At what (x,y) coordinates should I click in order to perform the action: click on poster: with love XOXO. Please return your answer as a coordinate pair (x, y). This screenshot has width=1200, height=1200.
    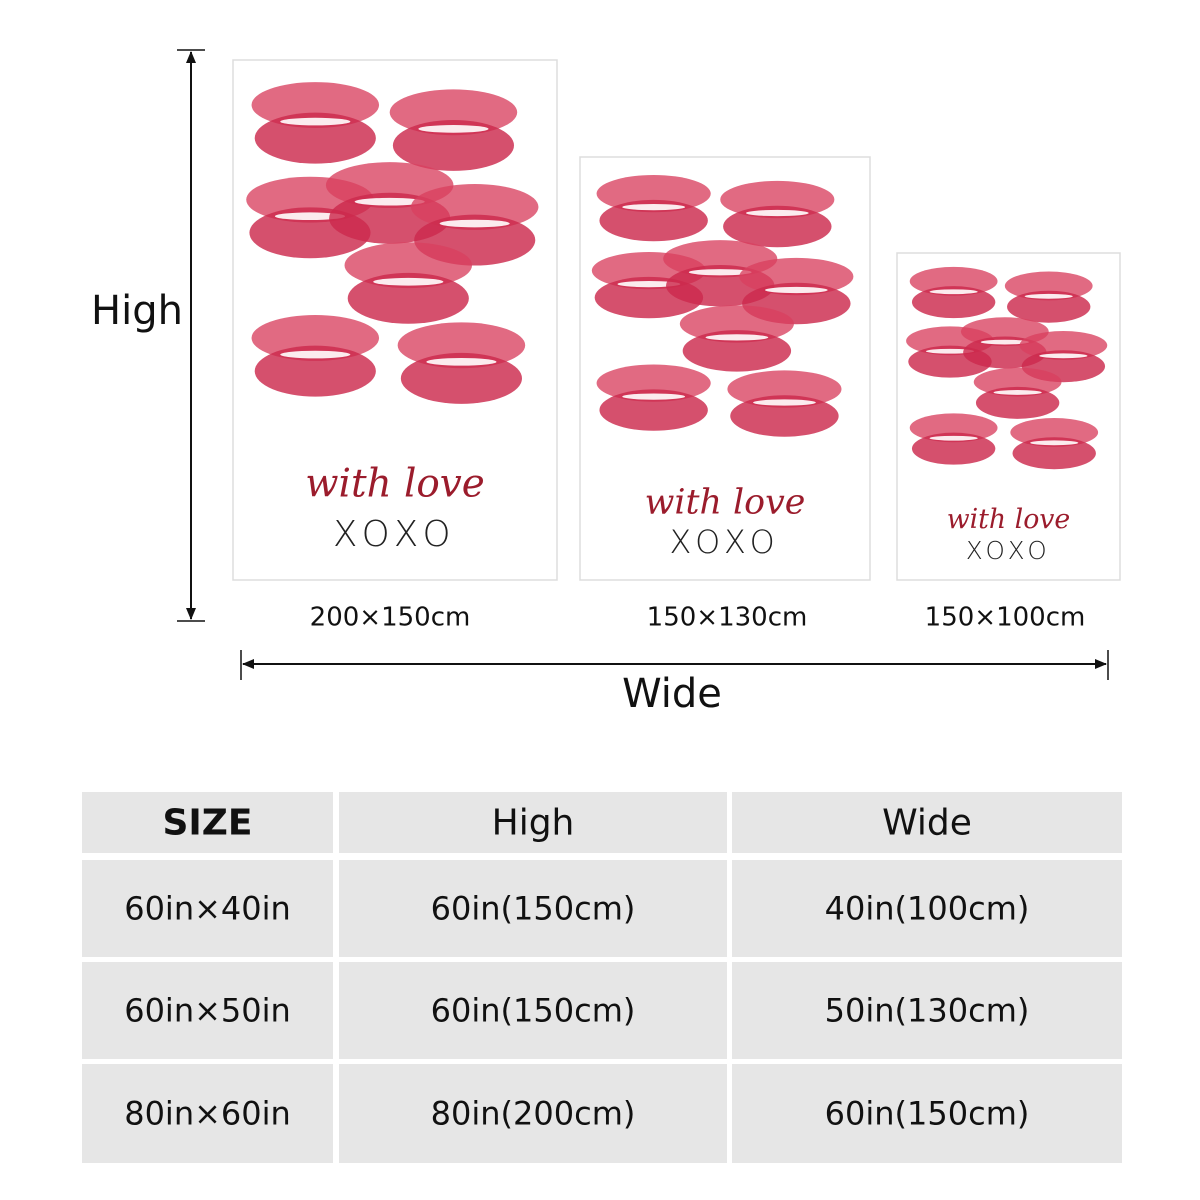
    Looking at the image, I should click on (395, 320).